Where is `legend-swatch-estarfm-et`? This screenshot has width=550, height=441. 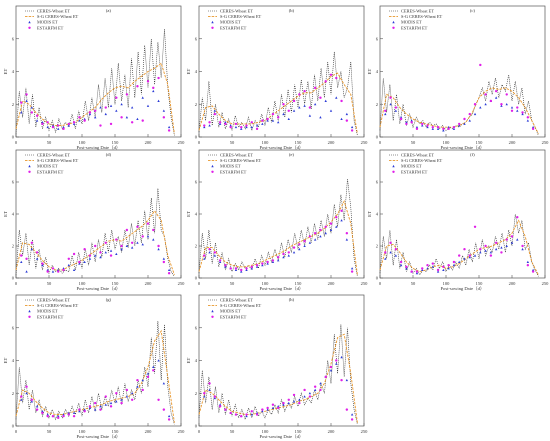 legend-swatch-estarfm-et is located at coordinates (393, 171).